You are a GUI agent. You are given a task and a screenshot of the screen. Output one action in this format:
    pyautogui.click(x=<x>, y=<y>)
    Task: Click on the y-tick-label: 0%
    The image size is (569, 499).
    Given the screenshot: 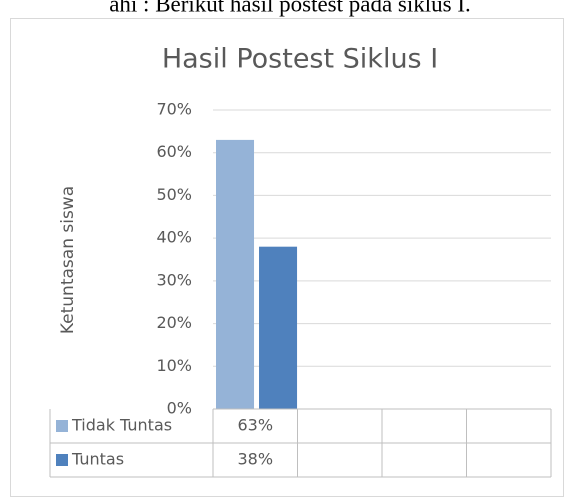 What is the action you would take?
    pyautogui.click(x=179, y=408)
    